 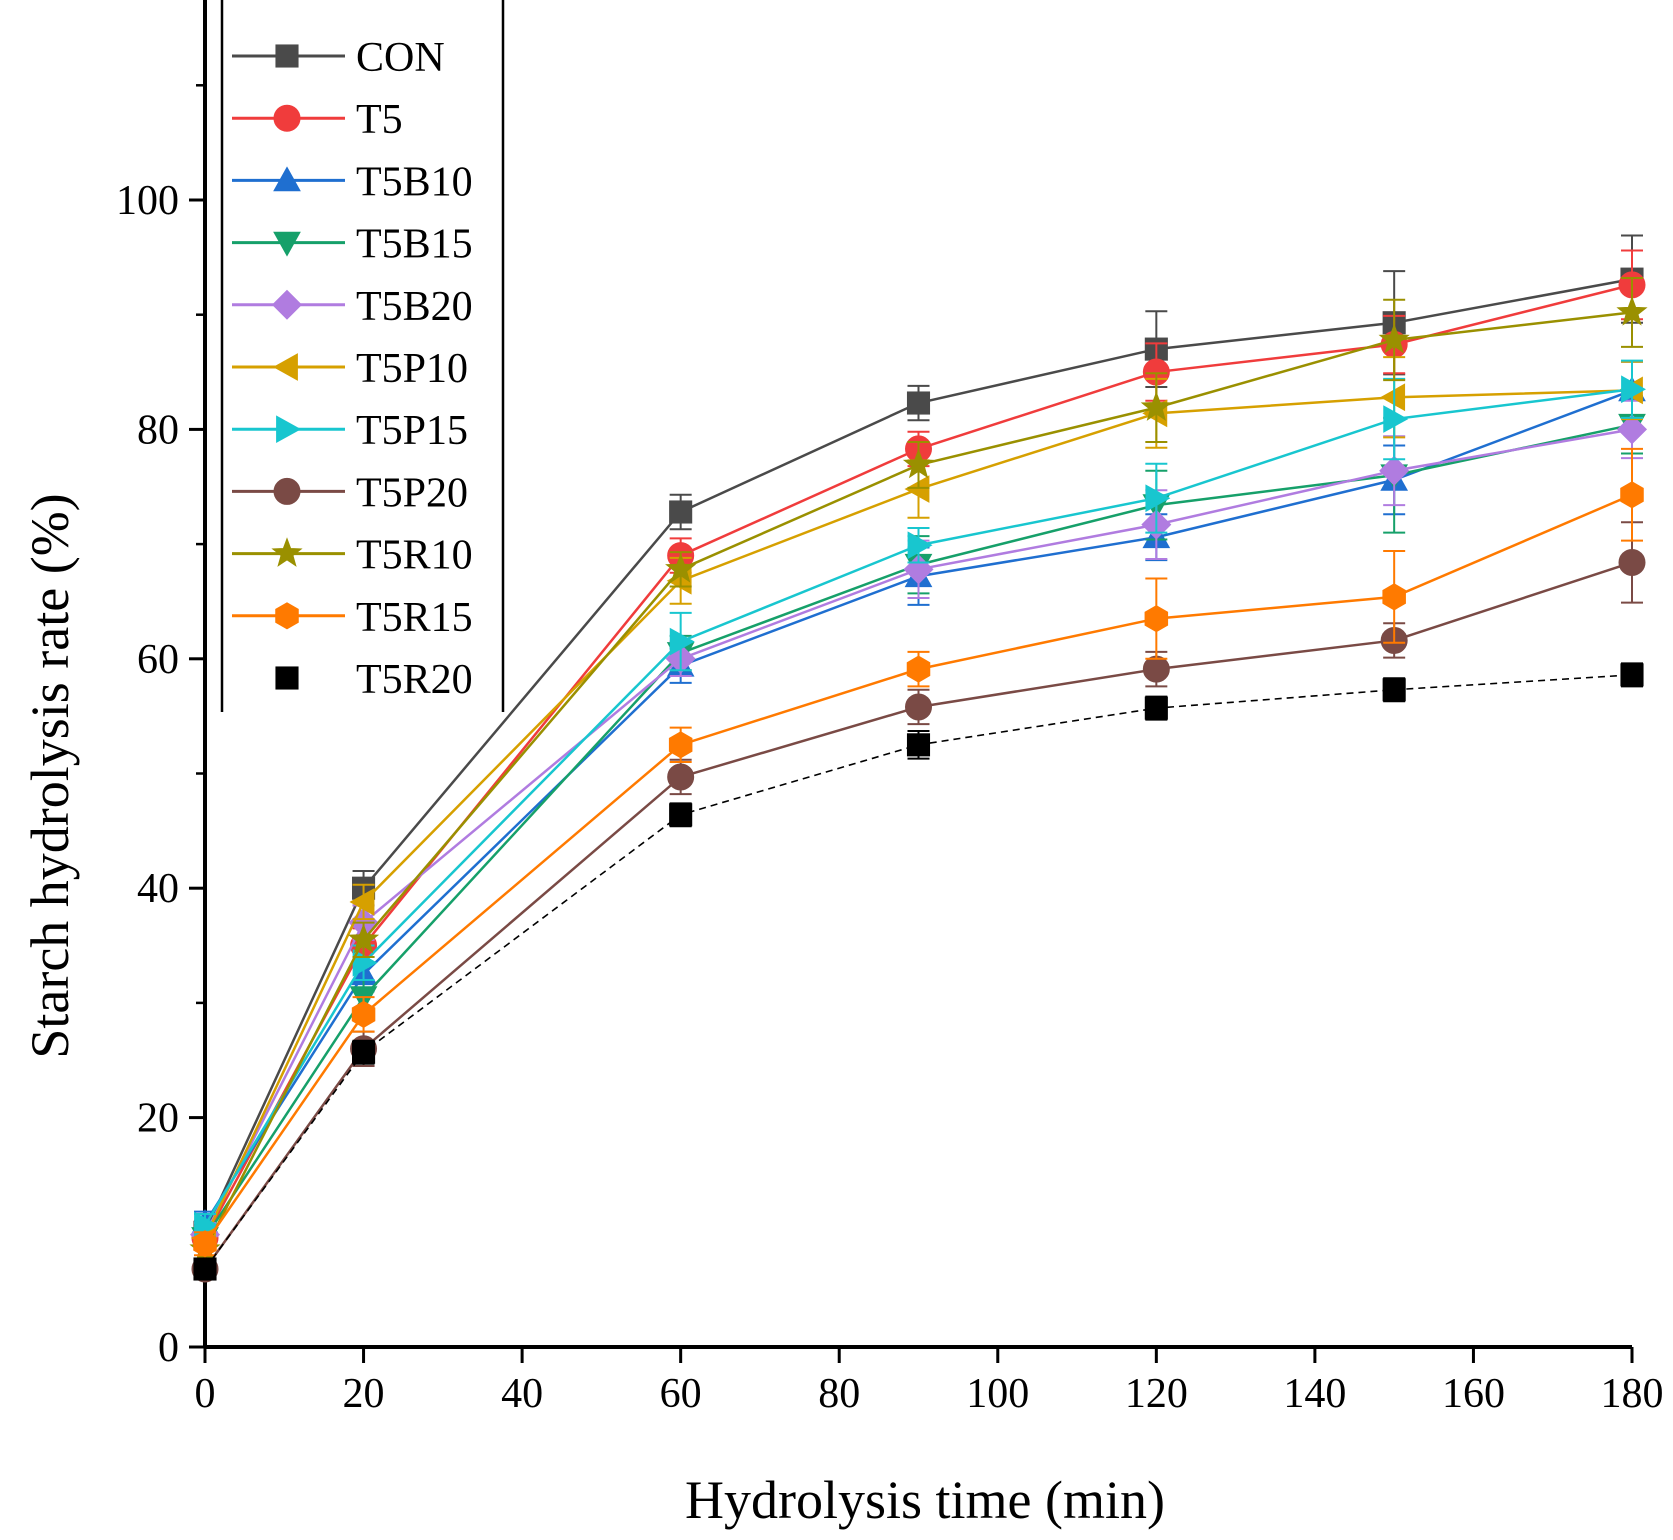 What do you see at coordinates (412, 431) in the screenshot?
I see `legend-label: T5P15` at bounding box center [412, 431].